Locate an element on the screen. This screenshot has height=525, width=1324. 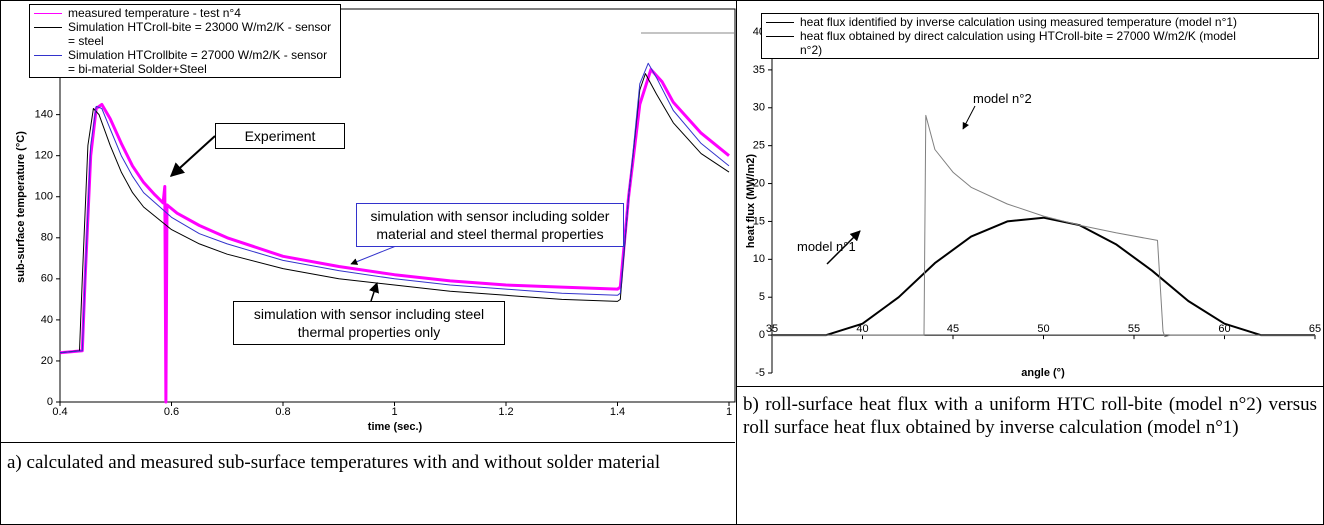
x-tick-label: 1.4 is located at coordinates (617, 412).